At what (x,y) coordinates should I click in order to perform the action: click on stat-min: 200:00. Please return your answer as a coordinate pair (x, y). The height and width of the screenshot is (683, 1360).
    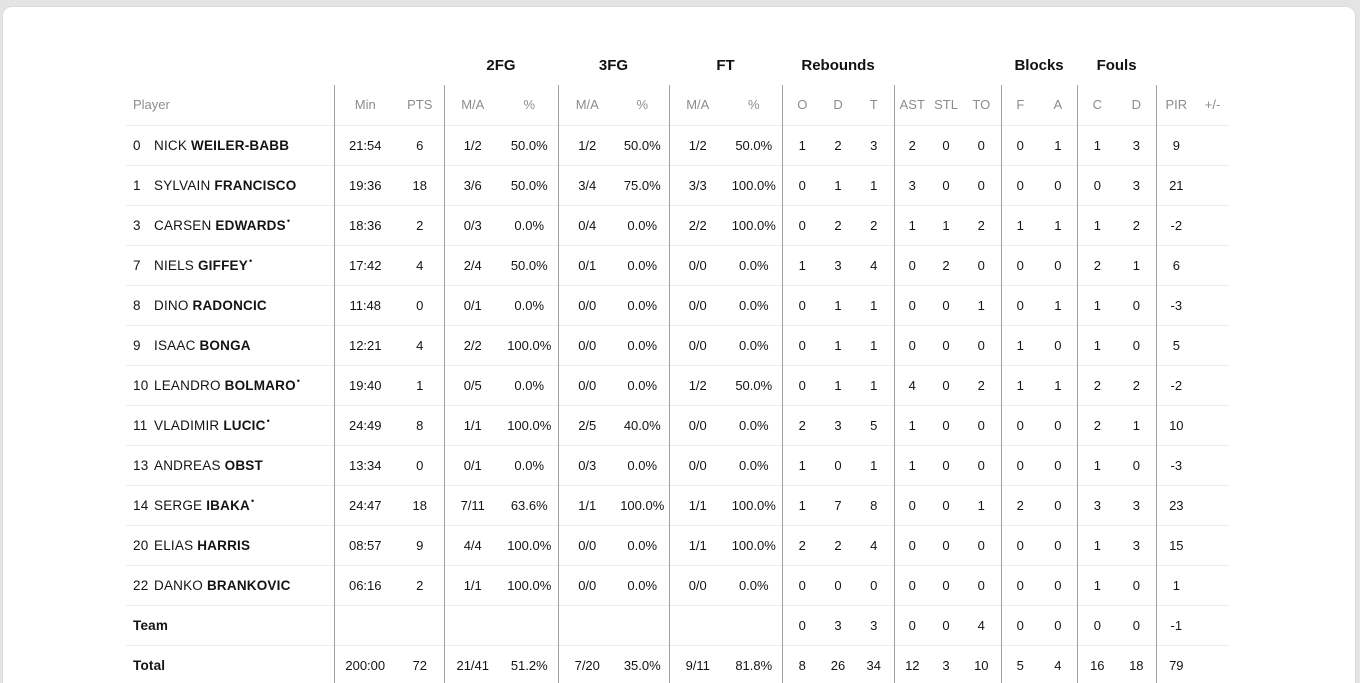
    Looking at the image, I should click on (364, 663).